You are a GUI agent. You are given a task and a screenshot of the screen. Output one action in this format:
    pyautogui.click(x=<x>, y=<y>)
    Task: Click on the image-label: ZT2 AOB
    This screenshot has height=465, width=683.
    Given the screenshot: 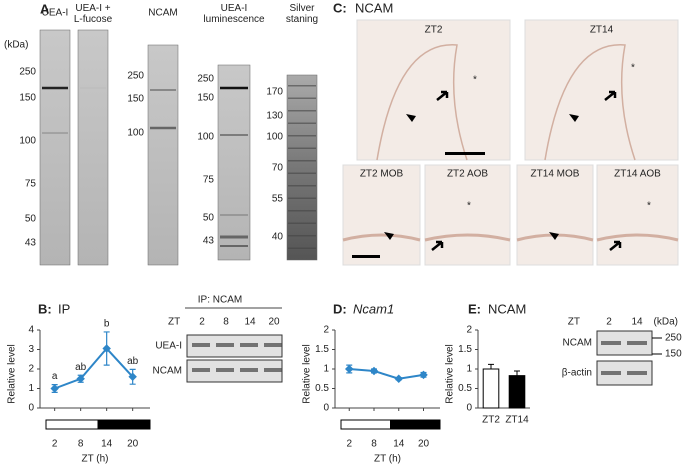 What is the action you would take?
    pyautogui.click(x=467, y=174)
    